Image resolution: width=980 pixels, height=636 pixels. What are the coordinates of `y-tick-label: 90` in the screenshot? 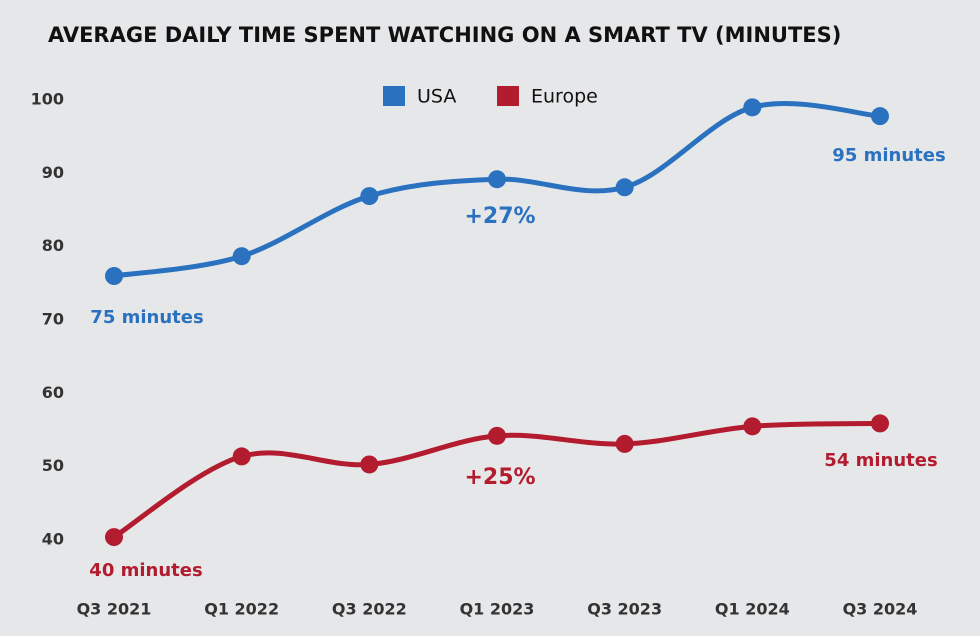 It's located at (53, 172).